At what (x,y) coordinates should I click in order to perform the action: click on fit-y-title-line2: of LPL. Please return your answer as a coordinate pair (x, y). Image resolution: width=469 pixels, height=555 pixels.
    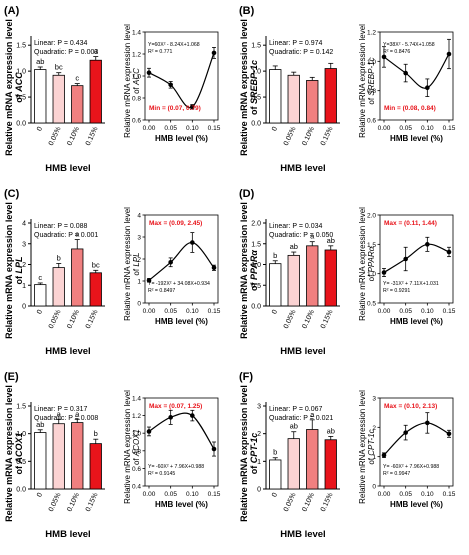
    Looking at the image, I should click on (136, 263).